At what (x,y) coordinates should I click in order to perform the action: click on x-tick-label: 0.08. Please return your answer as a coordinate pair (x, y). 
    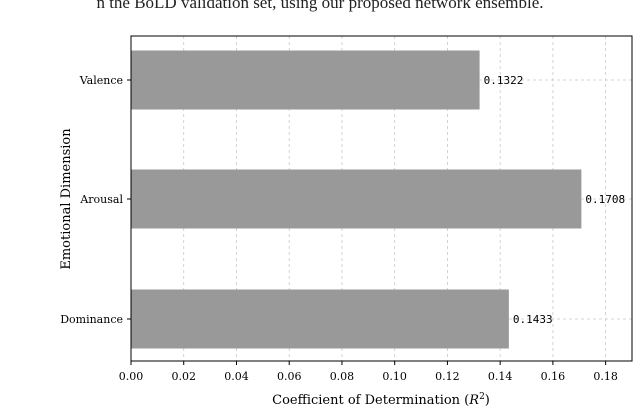
    Looking at the image, I should click on (342, 376).